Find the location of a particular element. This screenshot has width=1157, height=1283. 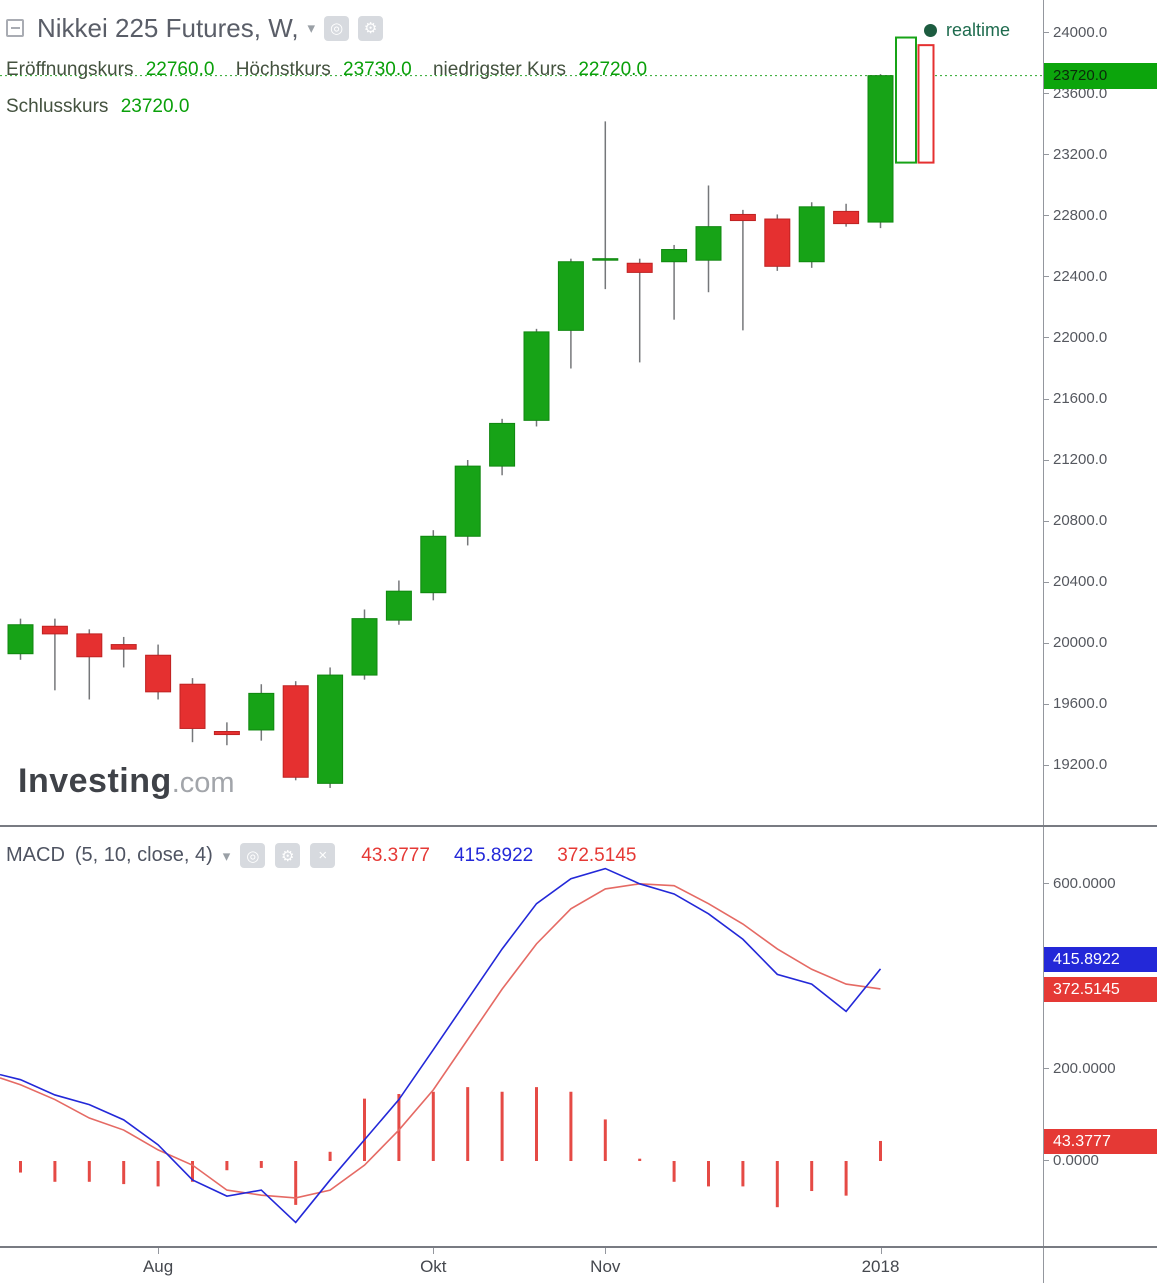

close-value: 23720.0 is located at coordinates (155, 106).